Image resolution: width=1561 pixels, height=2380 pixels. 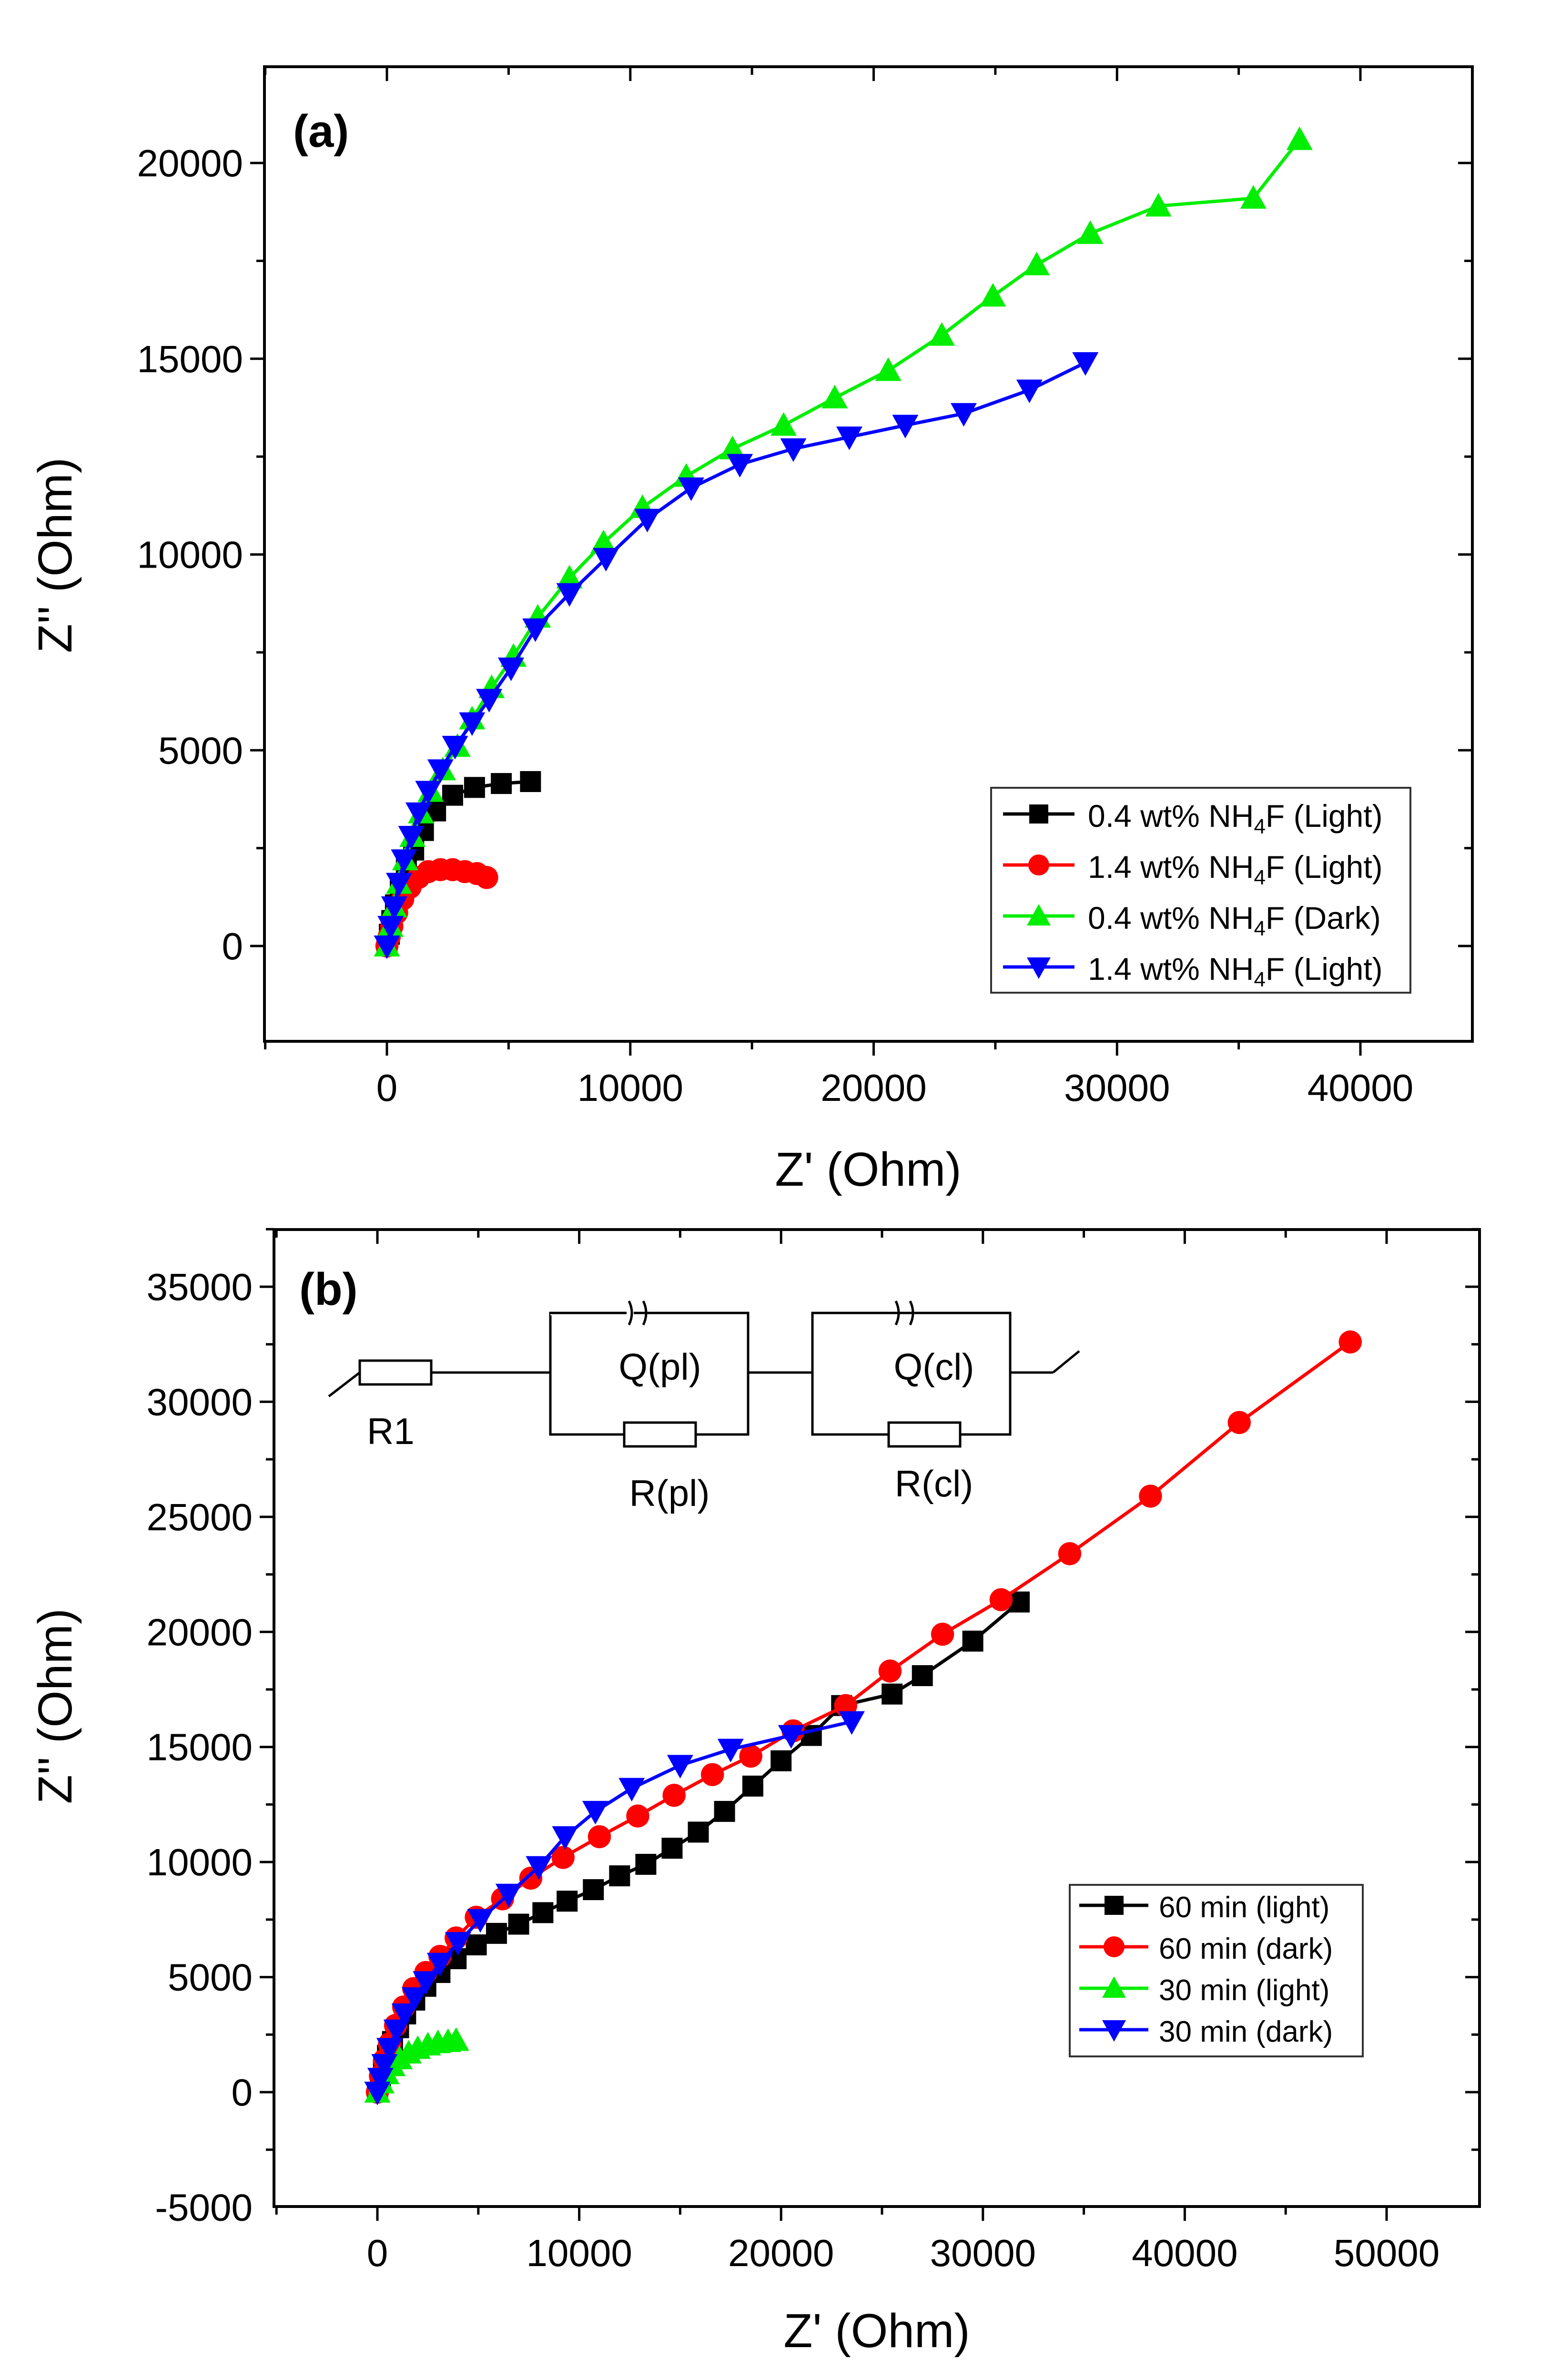 I want to click on x-tick-label: 30000, so click(x=1117, y=1088).